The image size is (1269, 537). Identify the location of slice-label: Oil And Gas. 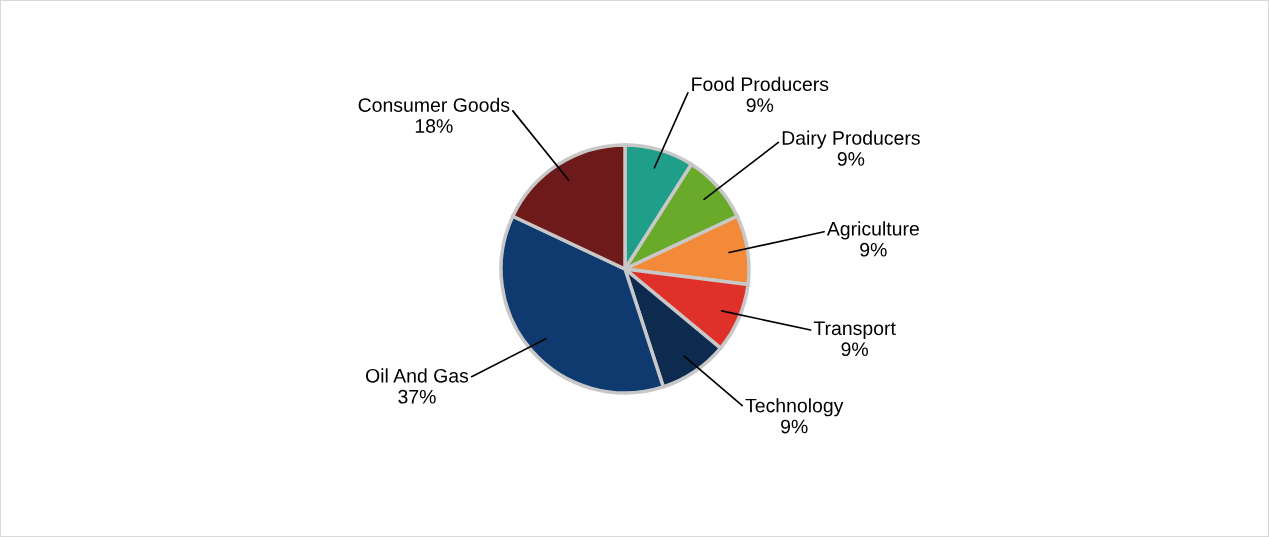
(417, 375).